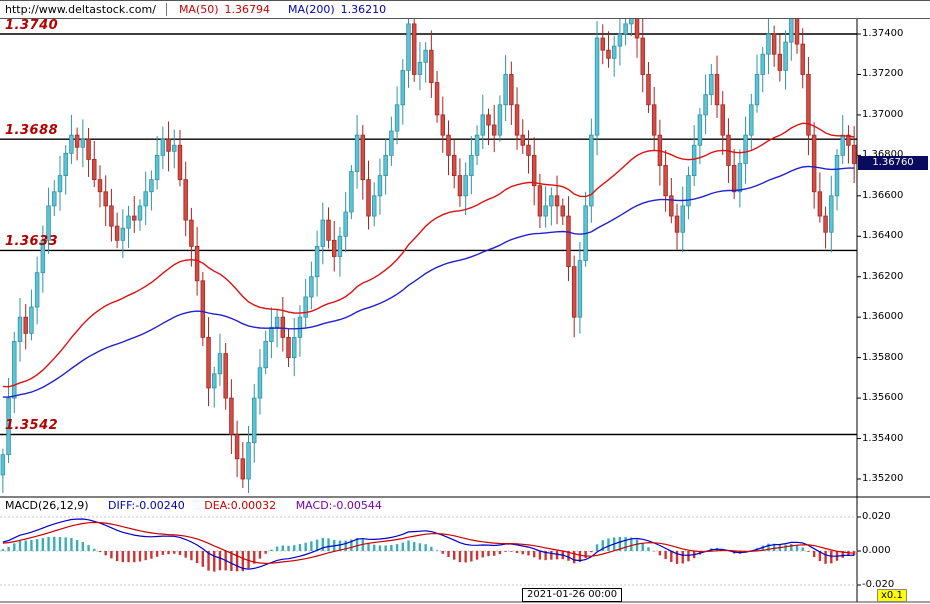 The height and width of the screenshot is (604, 930). Describe the element at coordinates (876, 550) in the screenshot. I see `macd-axis-tick: 0.000` at that location.